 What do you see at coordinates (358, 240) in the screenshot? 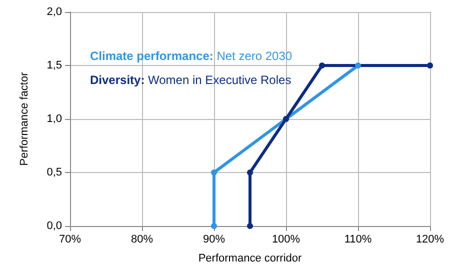
I see `x-tick-label: 110%` at bounding box center [358, 240].